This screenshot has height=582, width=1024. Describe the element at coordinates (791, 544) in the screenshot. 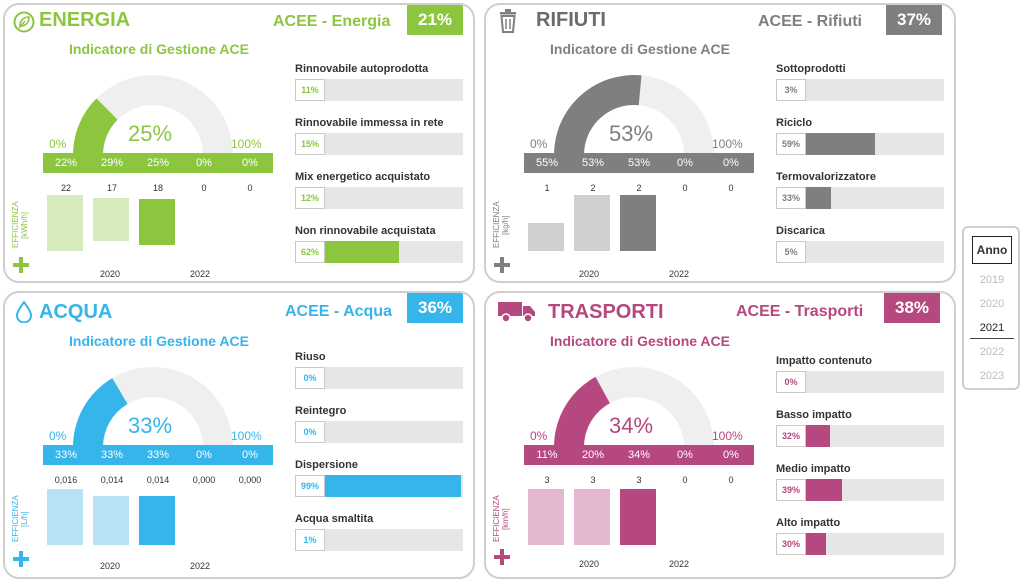

I see `metric-value: 30%` at that location.